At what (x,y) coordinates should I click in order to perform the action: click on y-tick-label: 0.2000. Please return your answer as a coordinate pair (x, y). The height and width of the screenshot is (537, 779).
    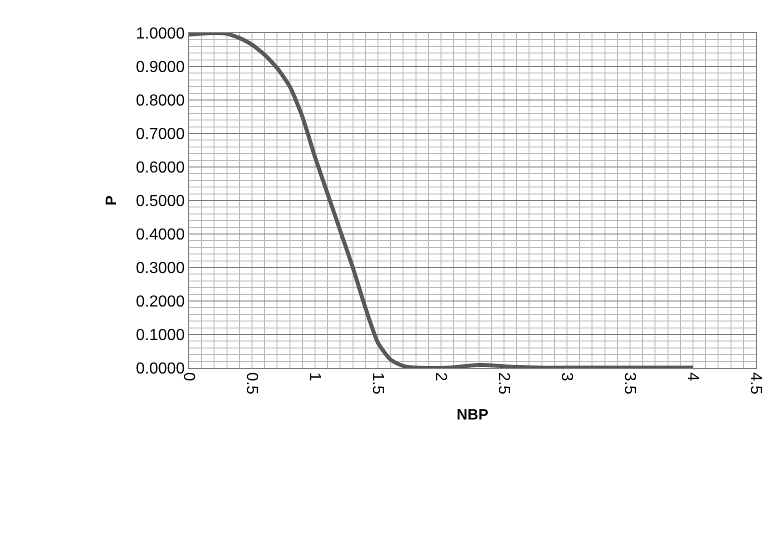
    Looking at the image, I should click on (160, 302).